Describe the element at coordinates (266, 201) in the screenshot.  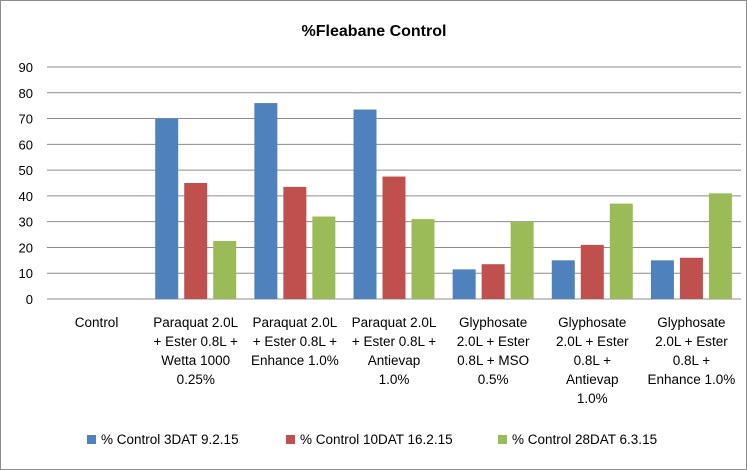
I see `bar-series1-cat3` at that location.